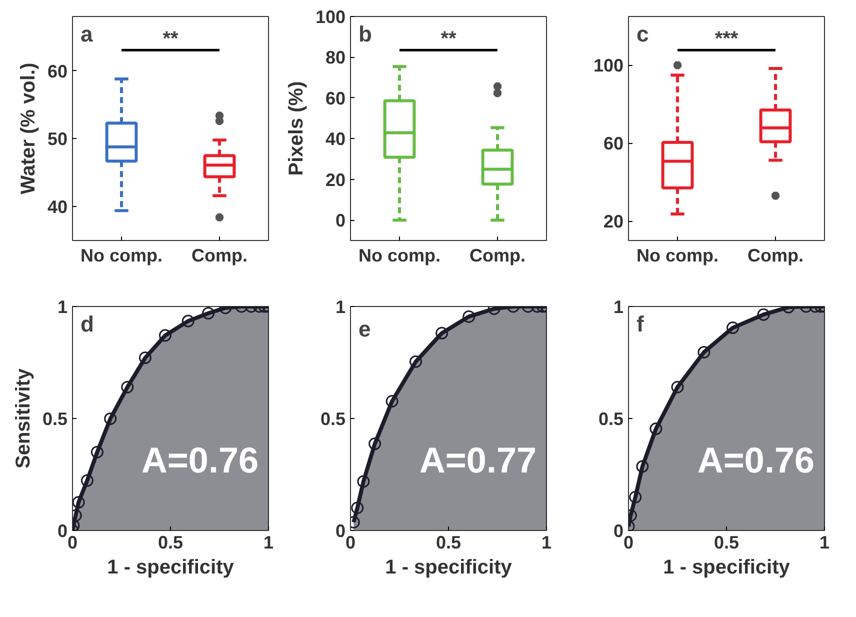 Image resolution: width=856 pixels, height=617 pixels. I want to click on text: e, so click(364, 329).